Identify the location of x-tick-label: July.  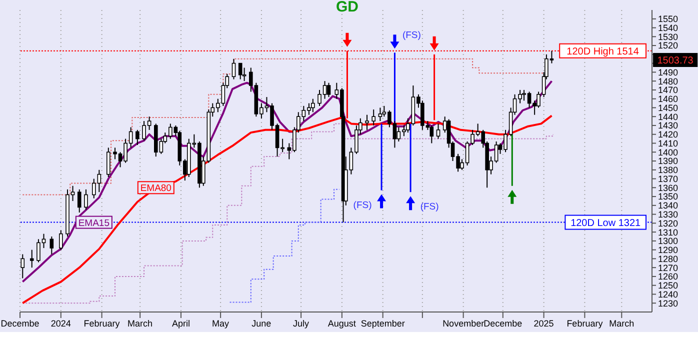
(301, 323).